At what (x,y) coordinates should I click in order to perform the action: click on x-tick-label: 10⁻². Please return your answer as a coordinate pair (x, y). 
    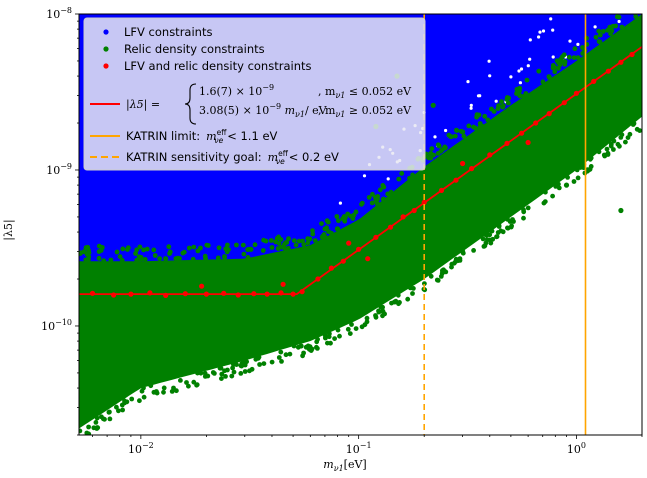
    Looking at the image, I should click on (141, 448).